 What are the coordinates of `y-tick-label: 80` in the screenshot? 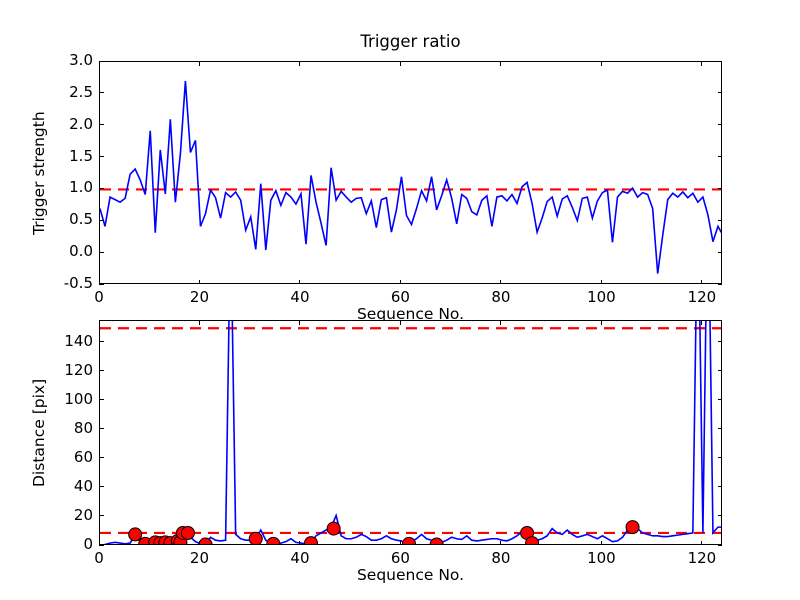 It's located at (83, 427).